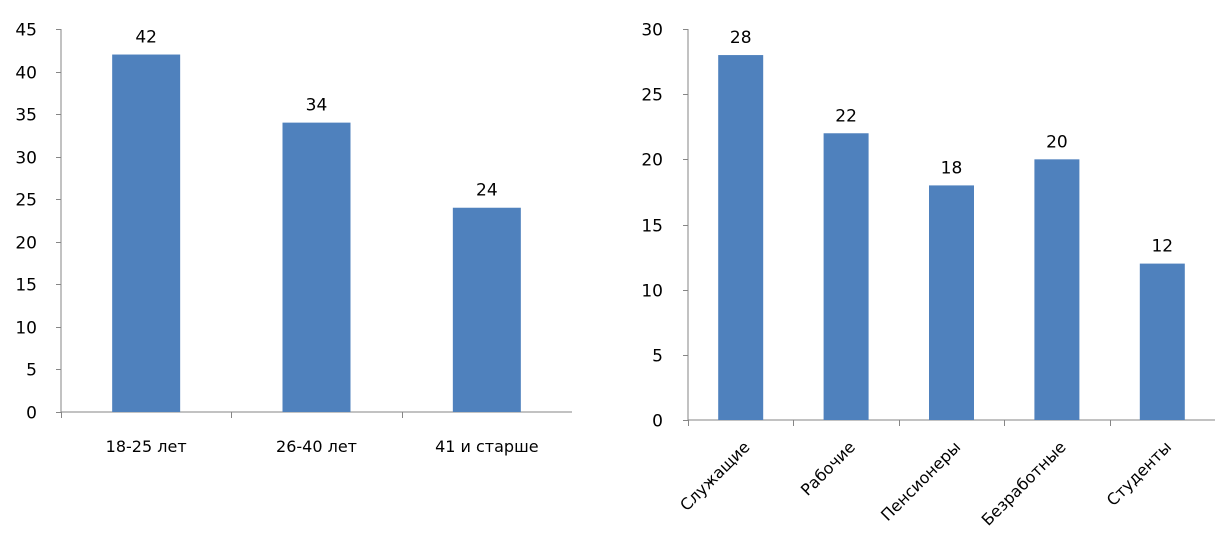 This screenshot has width=1215, height=544. I want to click on category-label: 26-40 лет, so click(316, 446).